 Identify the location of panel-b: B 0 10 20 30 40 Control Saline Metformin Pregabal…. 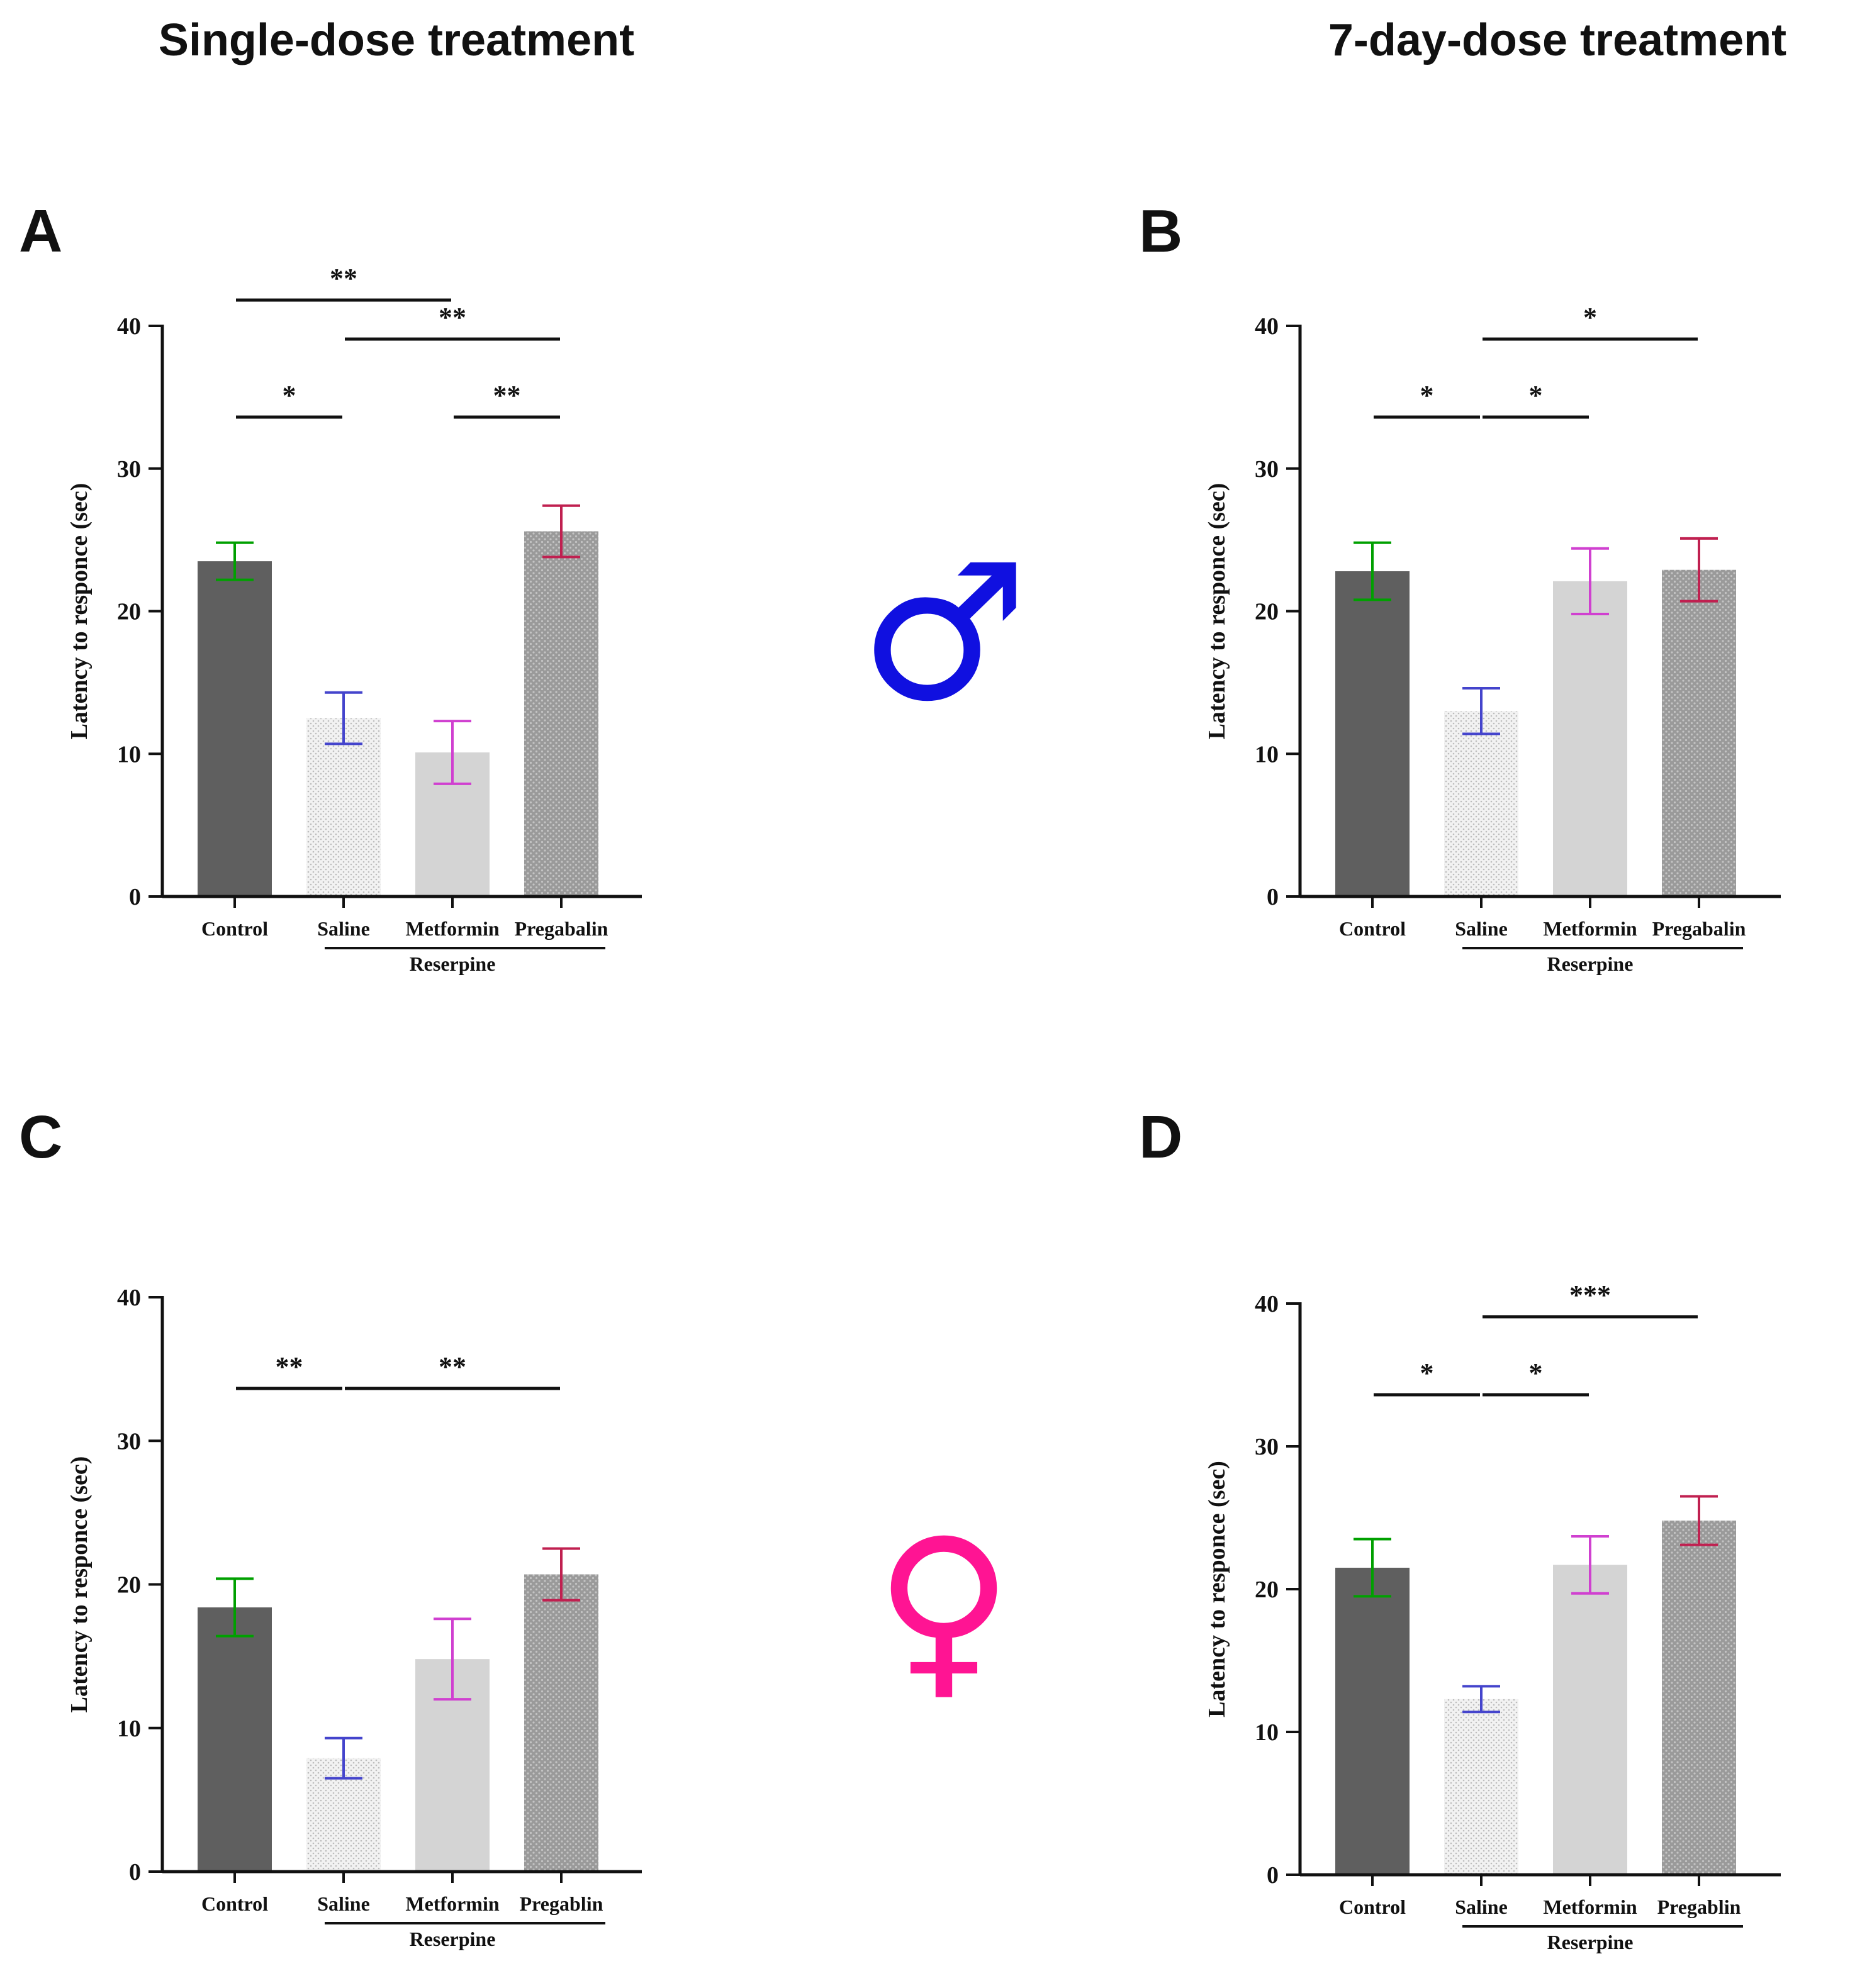
(1460, 586).